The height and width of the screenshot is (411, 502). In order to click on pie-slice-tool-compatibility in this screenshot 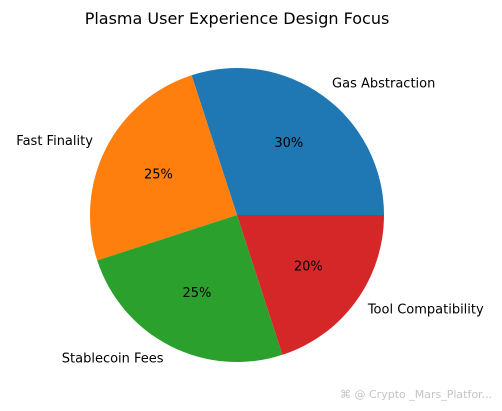, I will do `click(310, 285)`.